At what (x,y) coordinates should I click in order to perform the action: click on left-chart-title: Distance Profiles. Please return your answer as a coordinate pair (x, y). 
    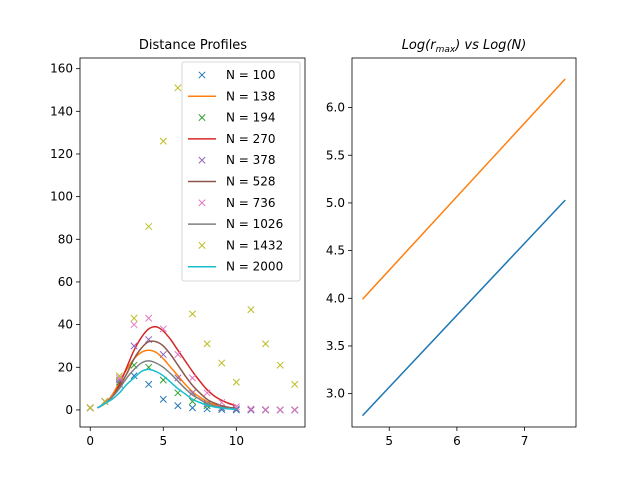
    Looking at the image, I should click on (193, 45).